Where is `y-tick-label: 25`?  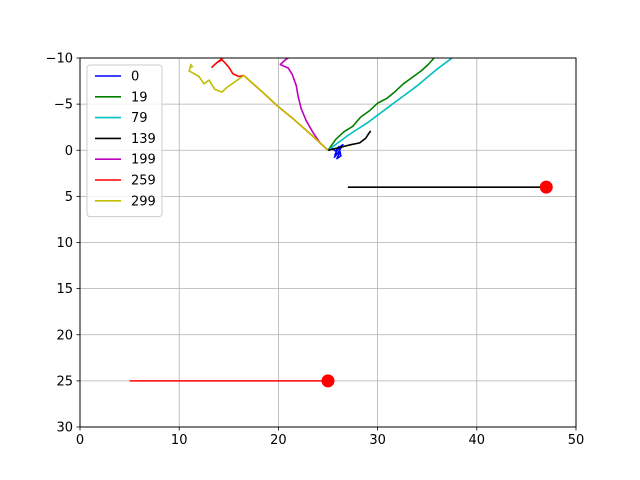
y-tick-label: 25 is located at coordinates (64, 381).